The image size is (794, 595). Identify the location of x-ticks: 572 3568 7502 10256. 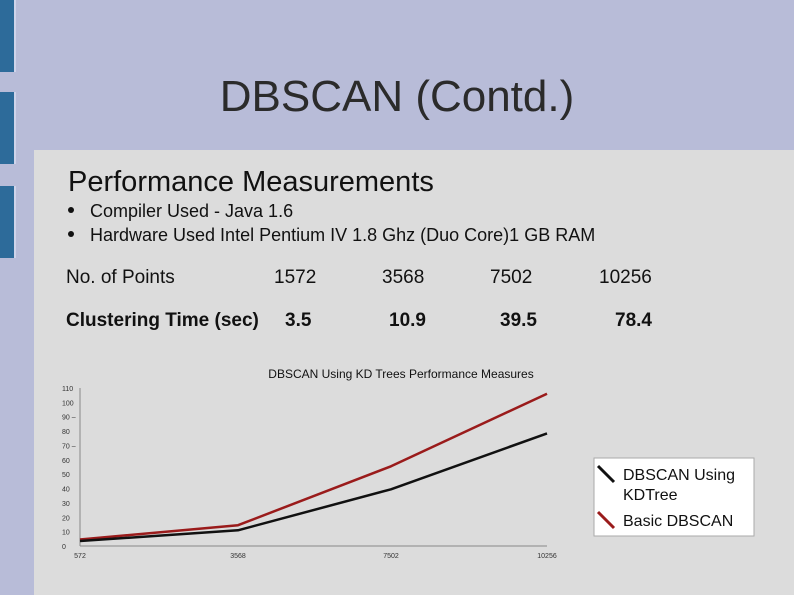
(315, 556).